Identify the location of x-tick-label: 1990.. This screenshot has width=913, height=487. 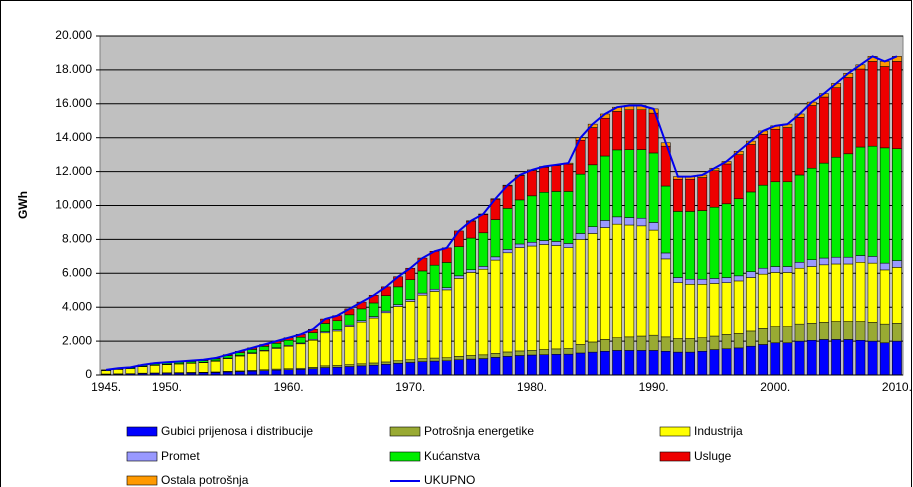
(654, 387).